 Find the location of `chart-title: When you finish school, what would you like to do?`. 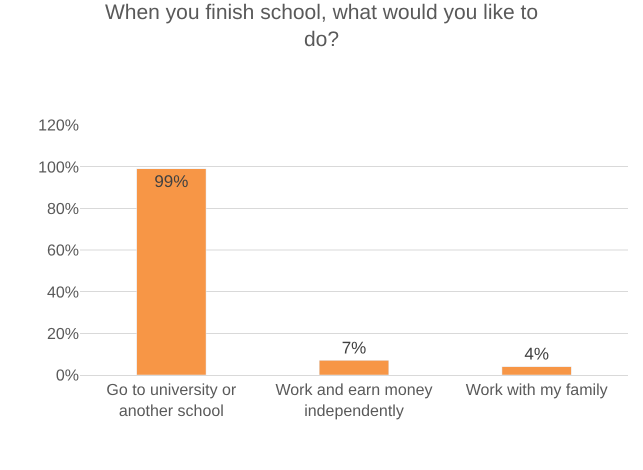

chart-title: When you finish school, what would you like to do? is located at coordinates (321, 26).